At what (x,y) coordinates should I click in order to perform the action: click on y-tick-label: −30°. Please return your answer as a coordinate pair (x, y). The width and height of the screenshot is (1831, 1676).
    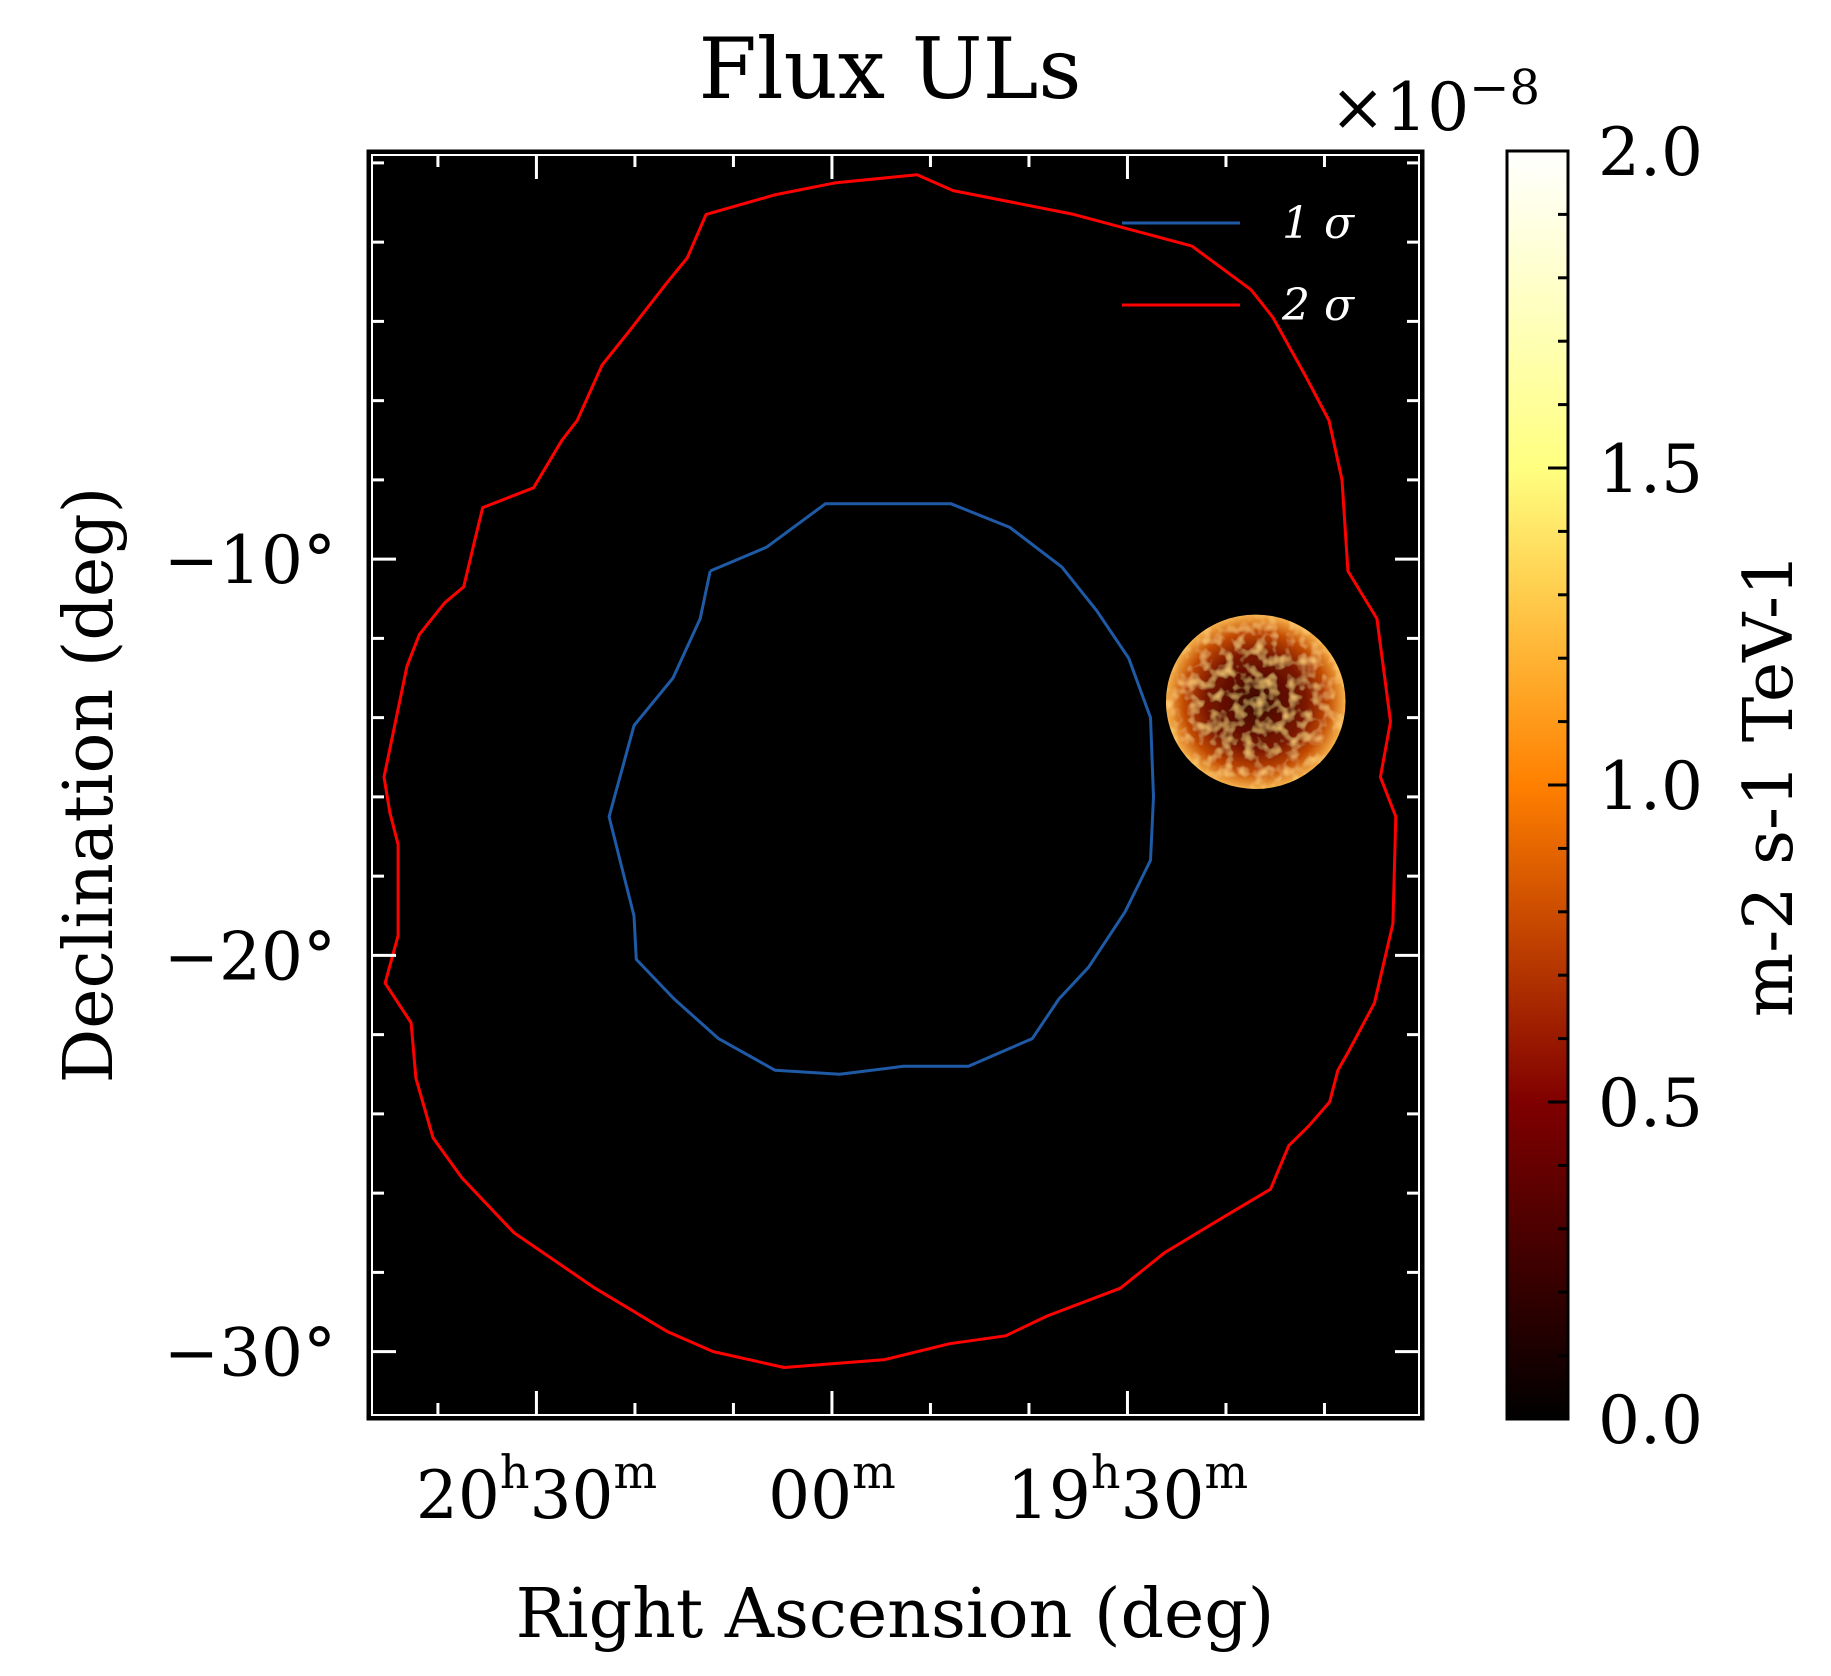
    Looking at the image, I should click on (250, 1353).